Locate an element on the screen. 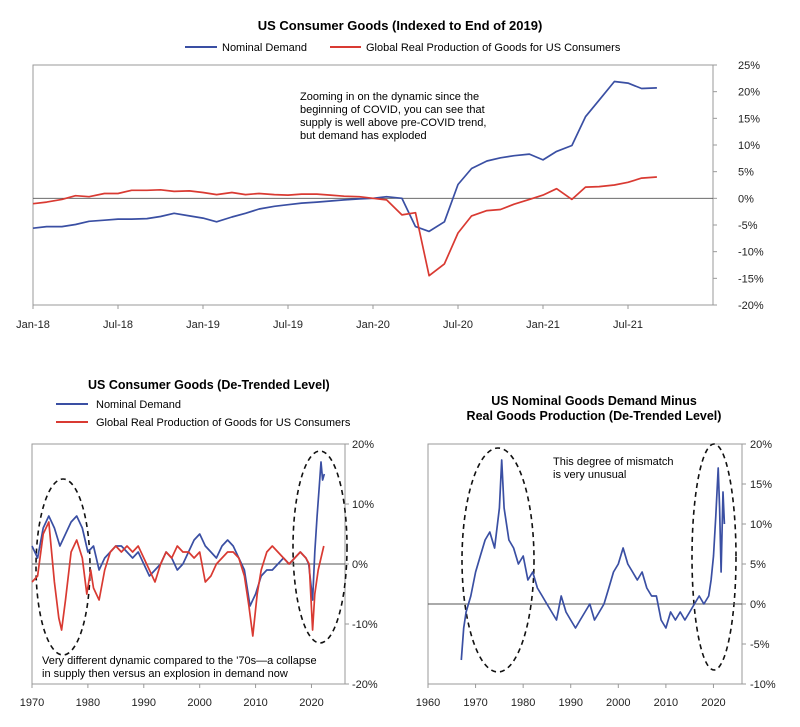 This screenshot has height=727, width=800. top-y-tick-label: 0% is located at coordinates (746, 199).